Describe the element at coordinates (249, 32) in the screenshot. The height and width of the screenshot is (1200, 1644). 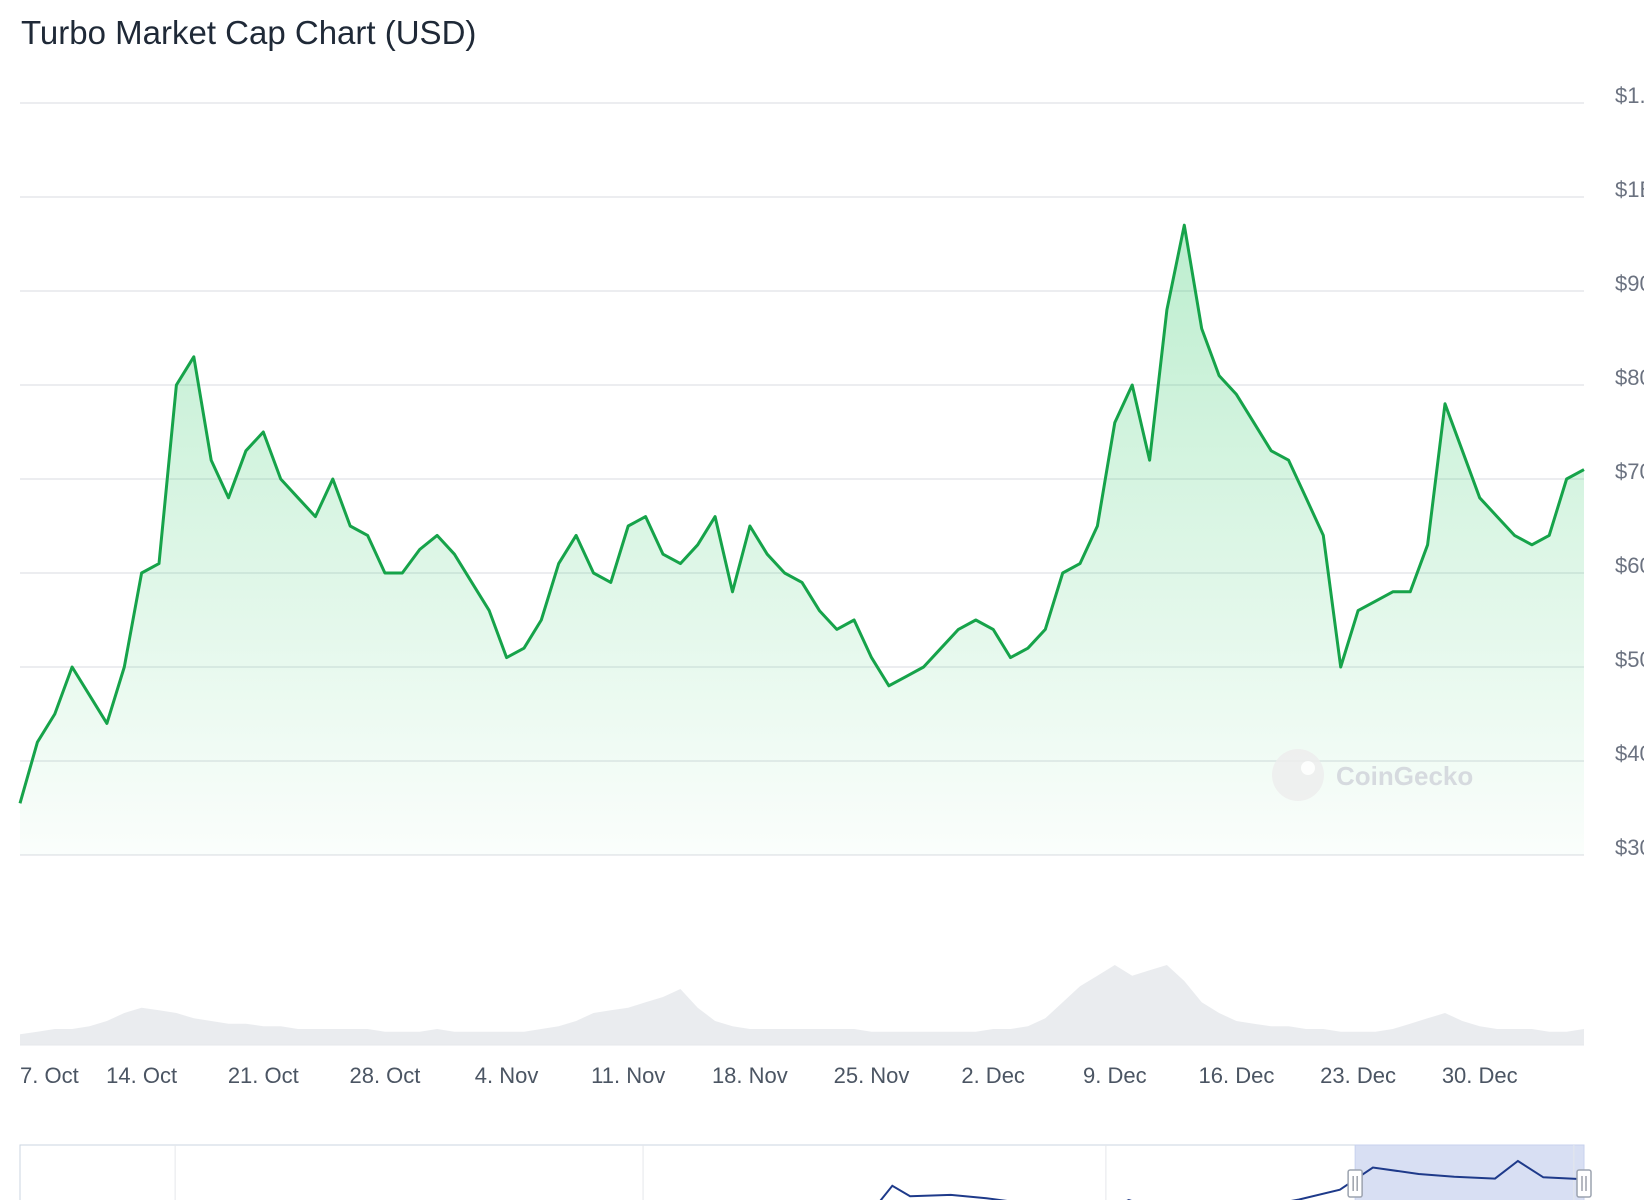
I see `chart-title: Turbo Market Cap Chart (USD)` at that location.